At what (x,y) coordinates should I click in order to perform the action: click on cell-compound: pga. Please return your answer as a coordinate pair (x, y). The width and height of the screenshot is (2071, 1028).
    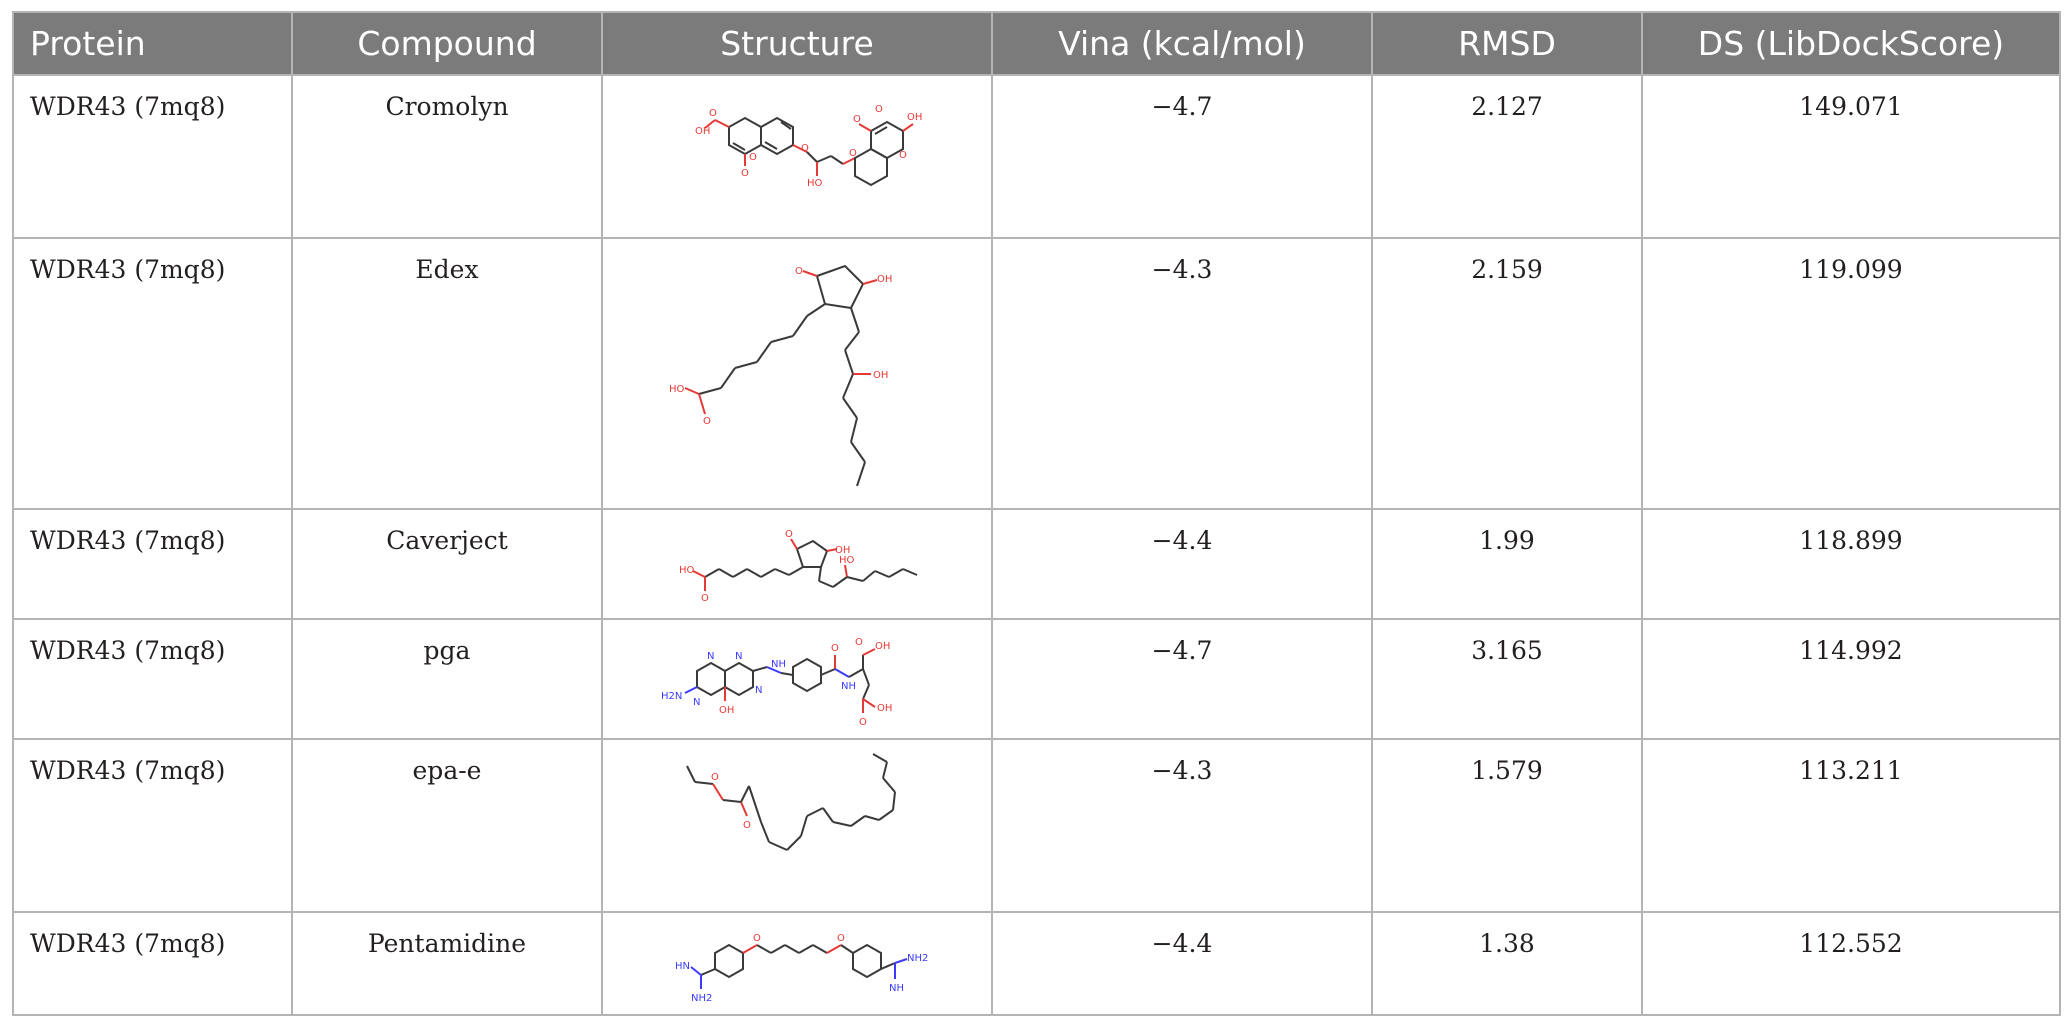
    Looking at the image, I should click on (447, 679).